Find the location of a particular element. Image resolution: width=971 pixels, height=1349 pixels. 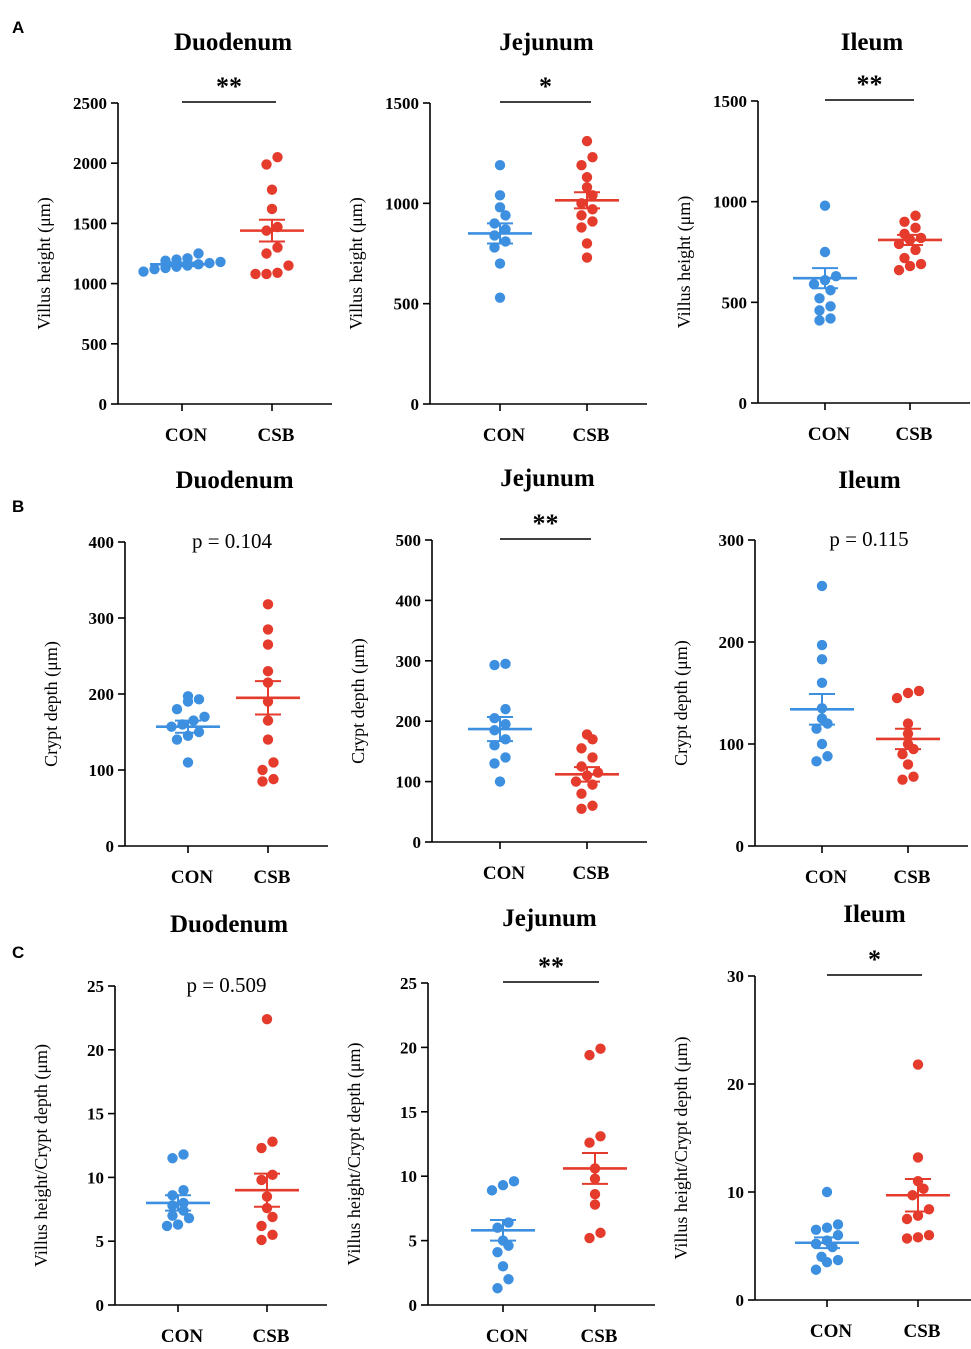

p-value-annotation: p = 0.115 is located at coordinates (868, 539).